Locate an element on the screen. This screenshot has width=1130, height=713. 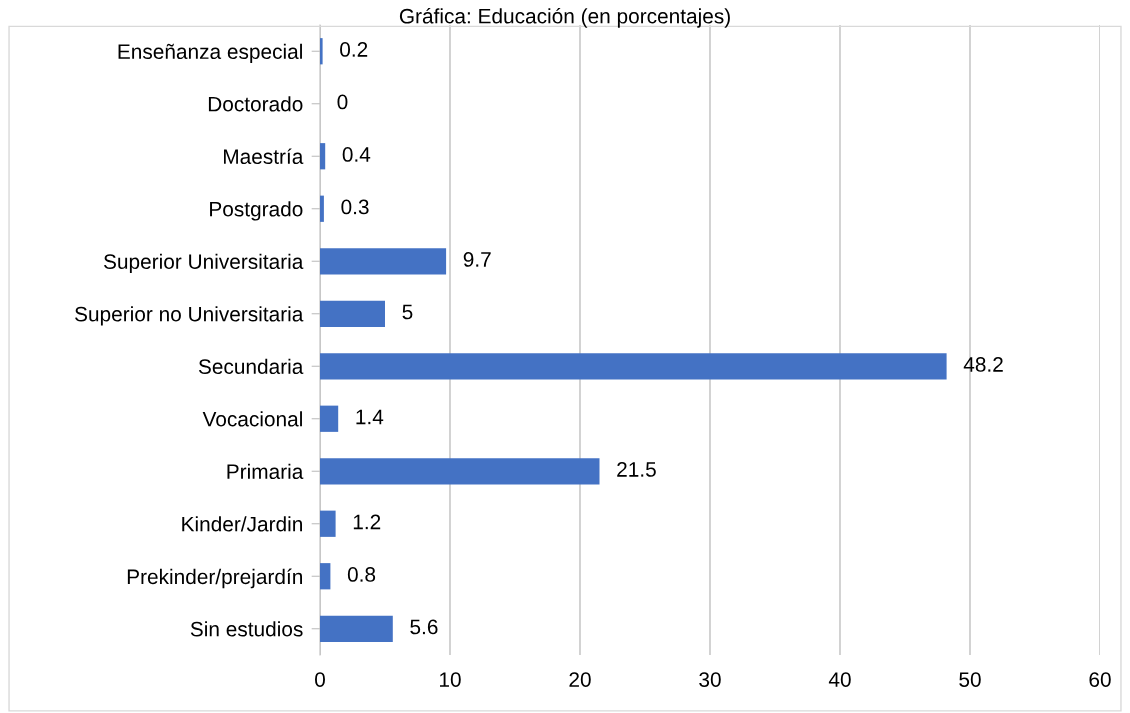
x-tick-label: 10 is located at coordinates (450, 679).